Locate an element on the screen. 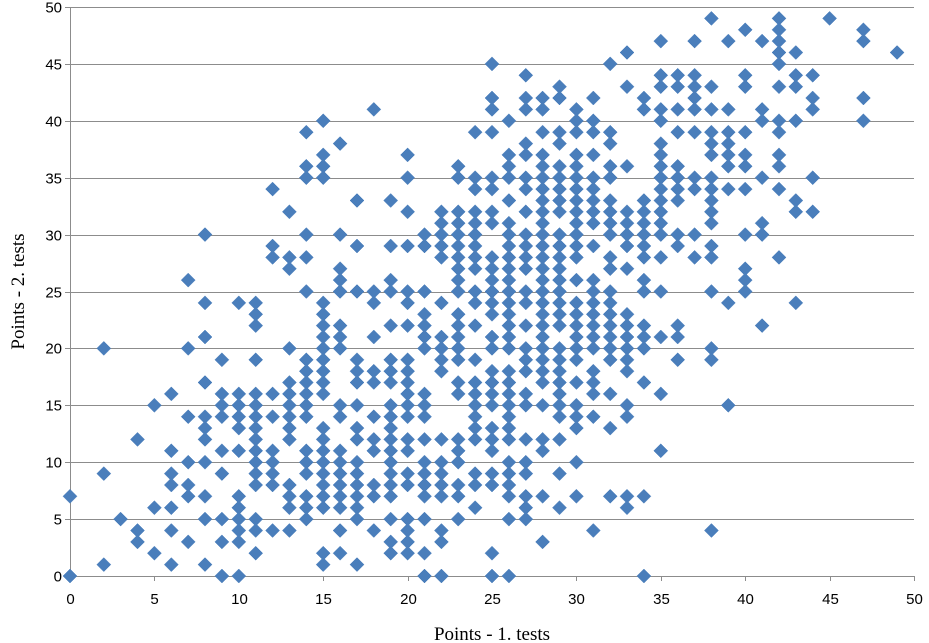 Image resolution: width=929 pixels, height=643 pixels. x-tick-label-15: 15 is located at coordinates (323, 599).